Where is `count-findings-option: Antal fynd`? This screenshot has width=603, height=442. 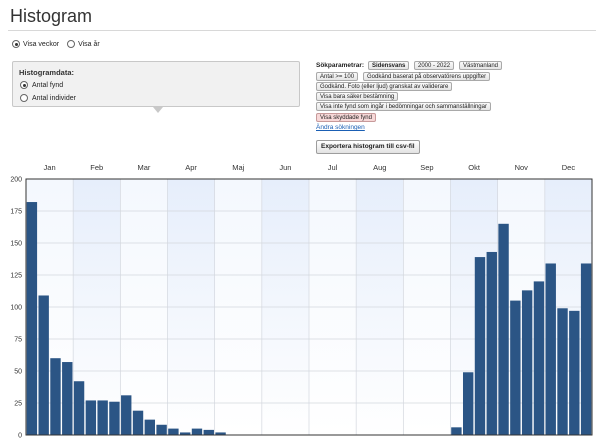
count-findings-option: Antal fynd is located at coordinates (41, 85).